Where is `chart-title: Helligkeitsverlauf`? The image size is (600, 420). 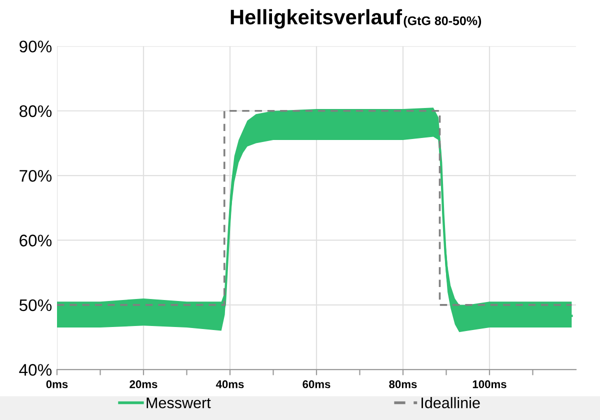
chart-title: Helligkeitsverlauf is located at coordinates (316, 19).